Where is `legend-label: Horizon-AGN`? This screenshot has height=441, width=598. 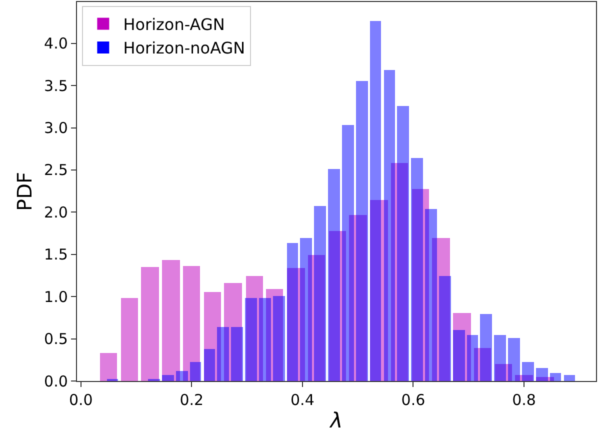
legend-label: Horizon-AGN is located at coordinates (174, 24).